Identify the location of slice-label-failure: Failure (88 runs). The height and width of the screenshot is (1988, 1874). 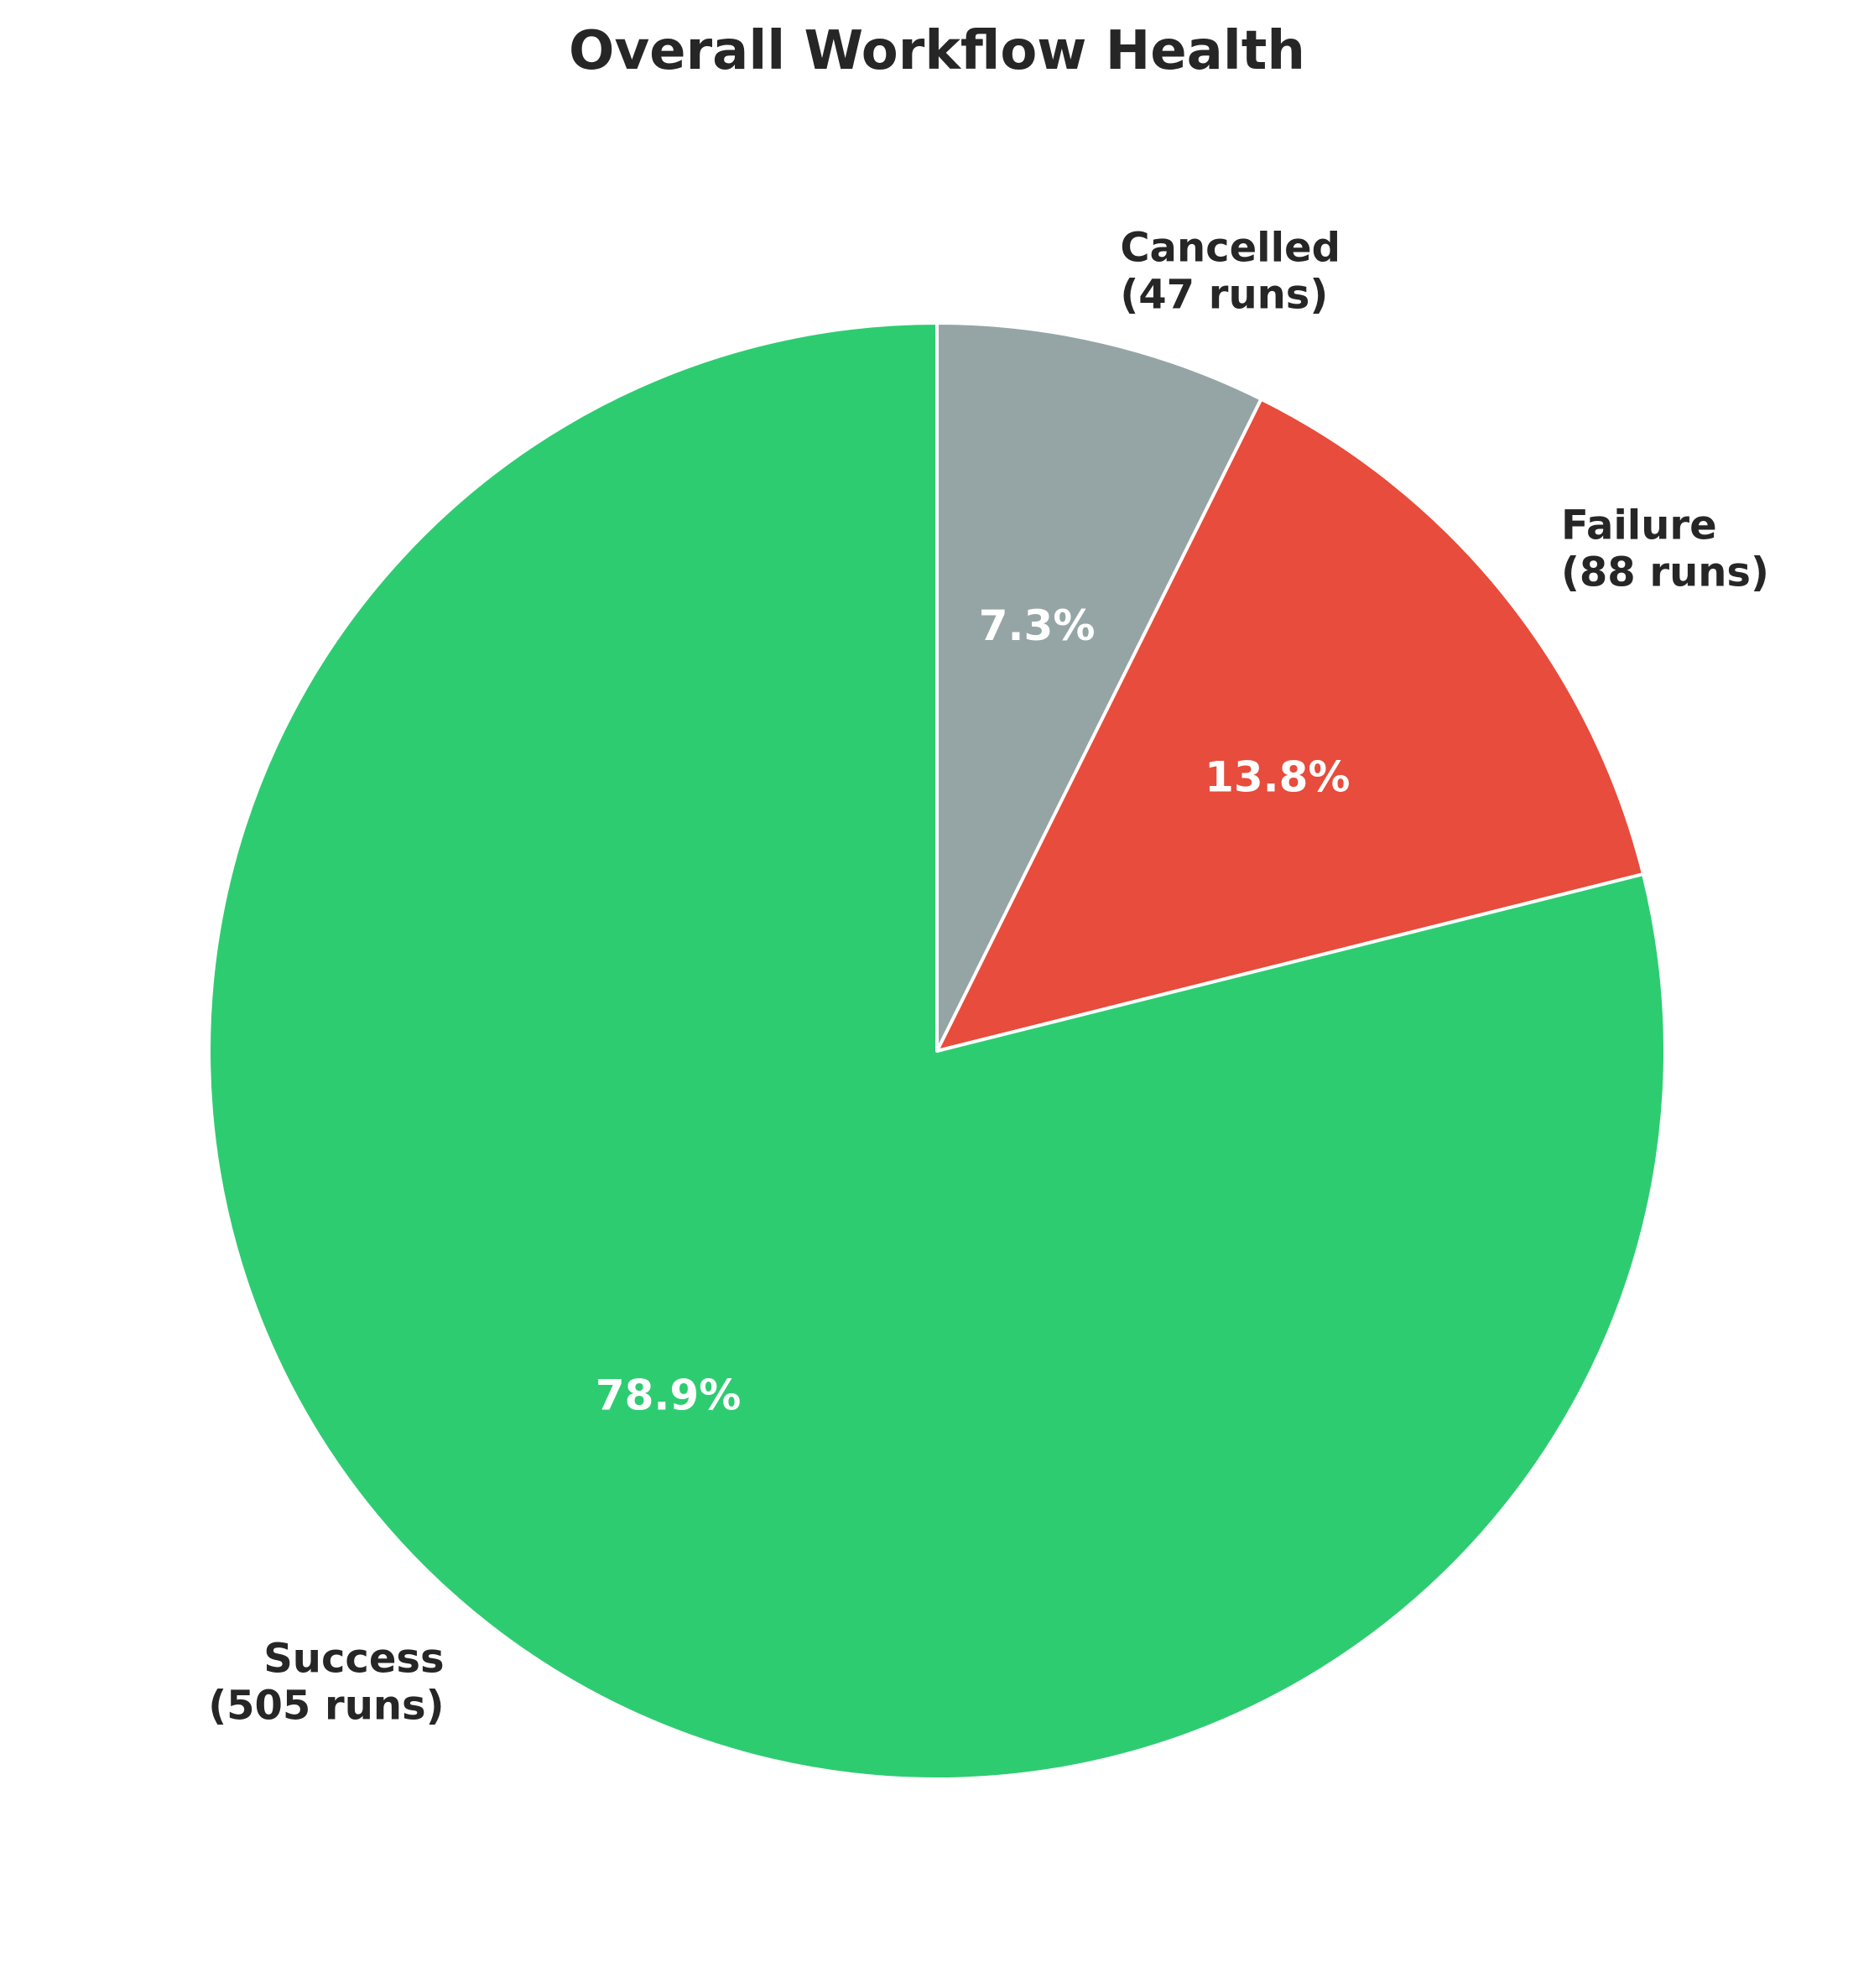
(1665, 549).